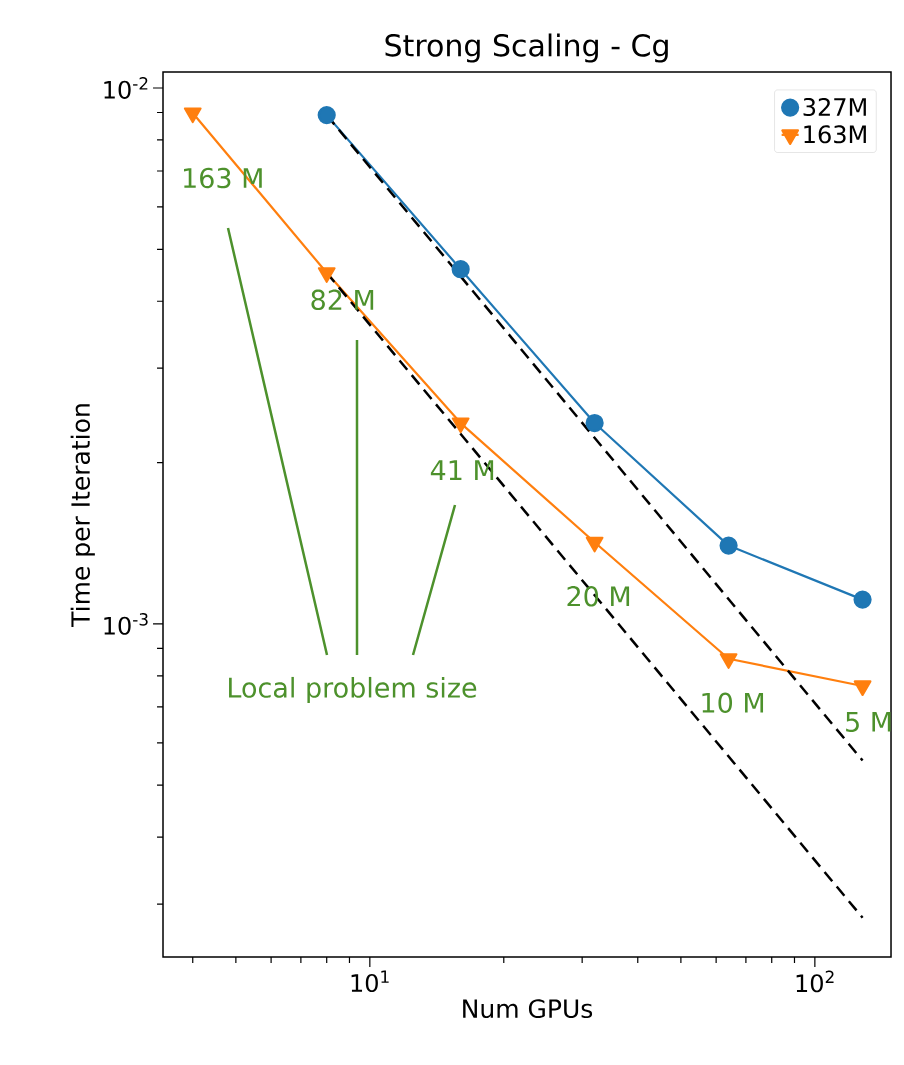  Describe the element at coordinates (82, 515) in the screenshot. I see `y-axis-title: Time per Iteration` at that location.